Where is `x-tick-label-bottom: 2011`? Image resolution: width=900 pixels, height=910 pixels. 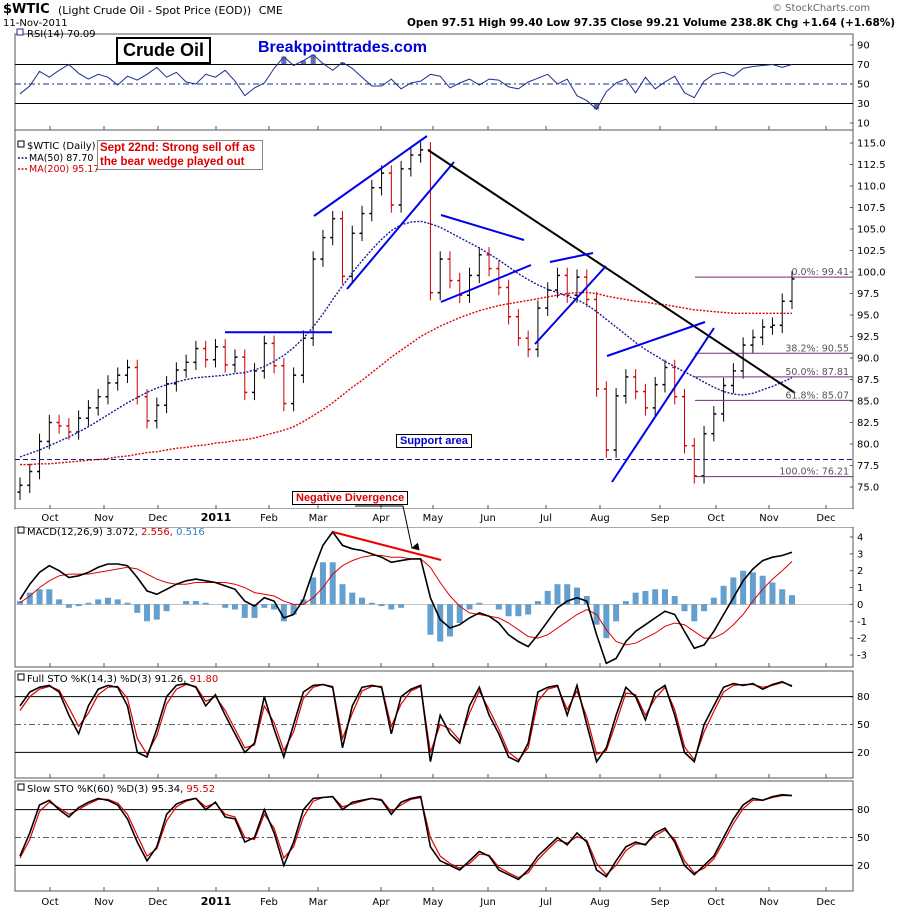 x-tick-label-bottom: 2011 is located at coordinates (216, 901).